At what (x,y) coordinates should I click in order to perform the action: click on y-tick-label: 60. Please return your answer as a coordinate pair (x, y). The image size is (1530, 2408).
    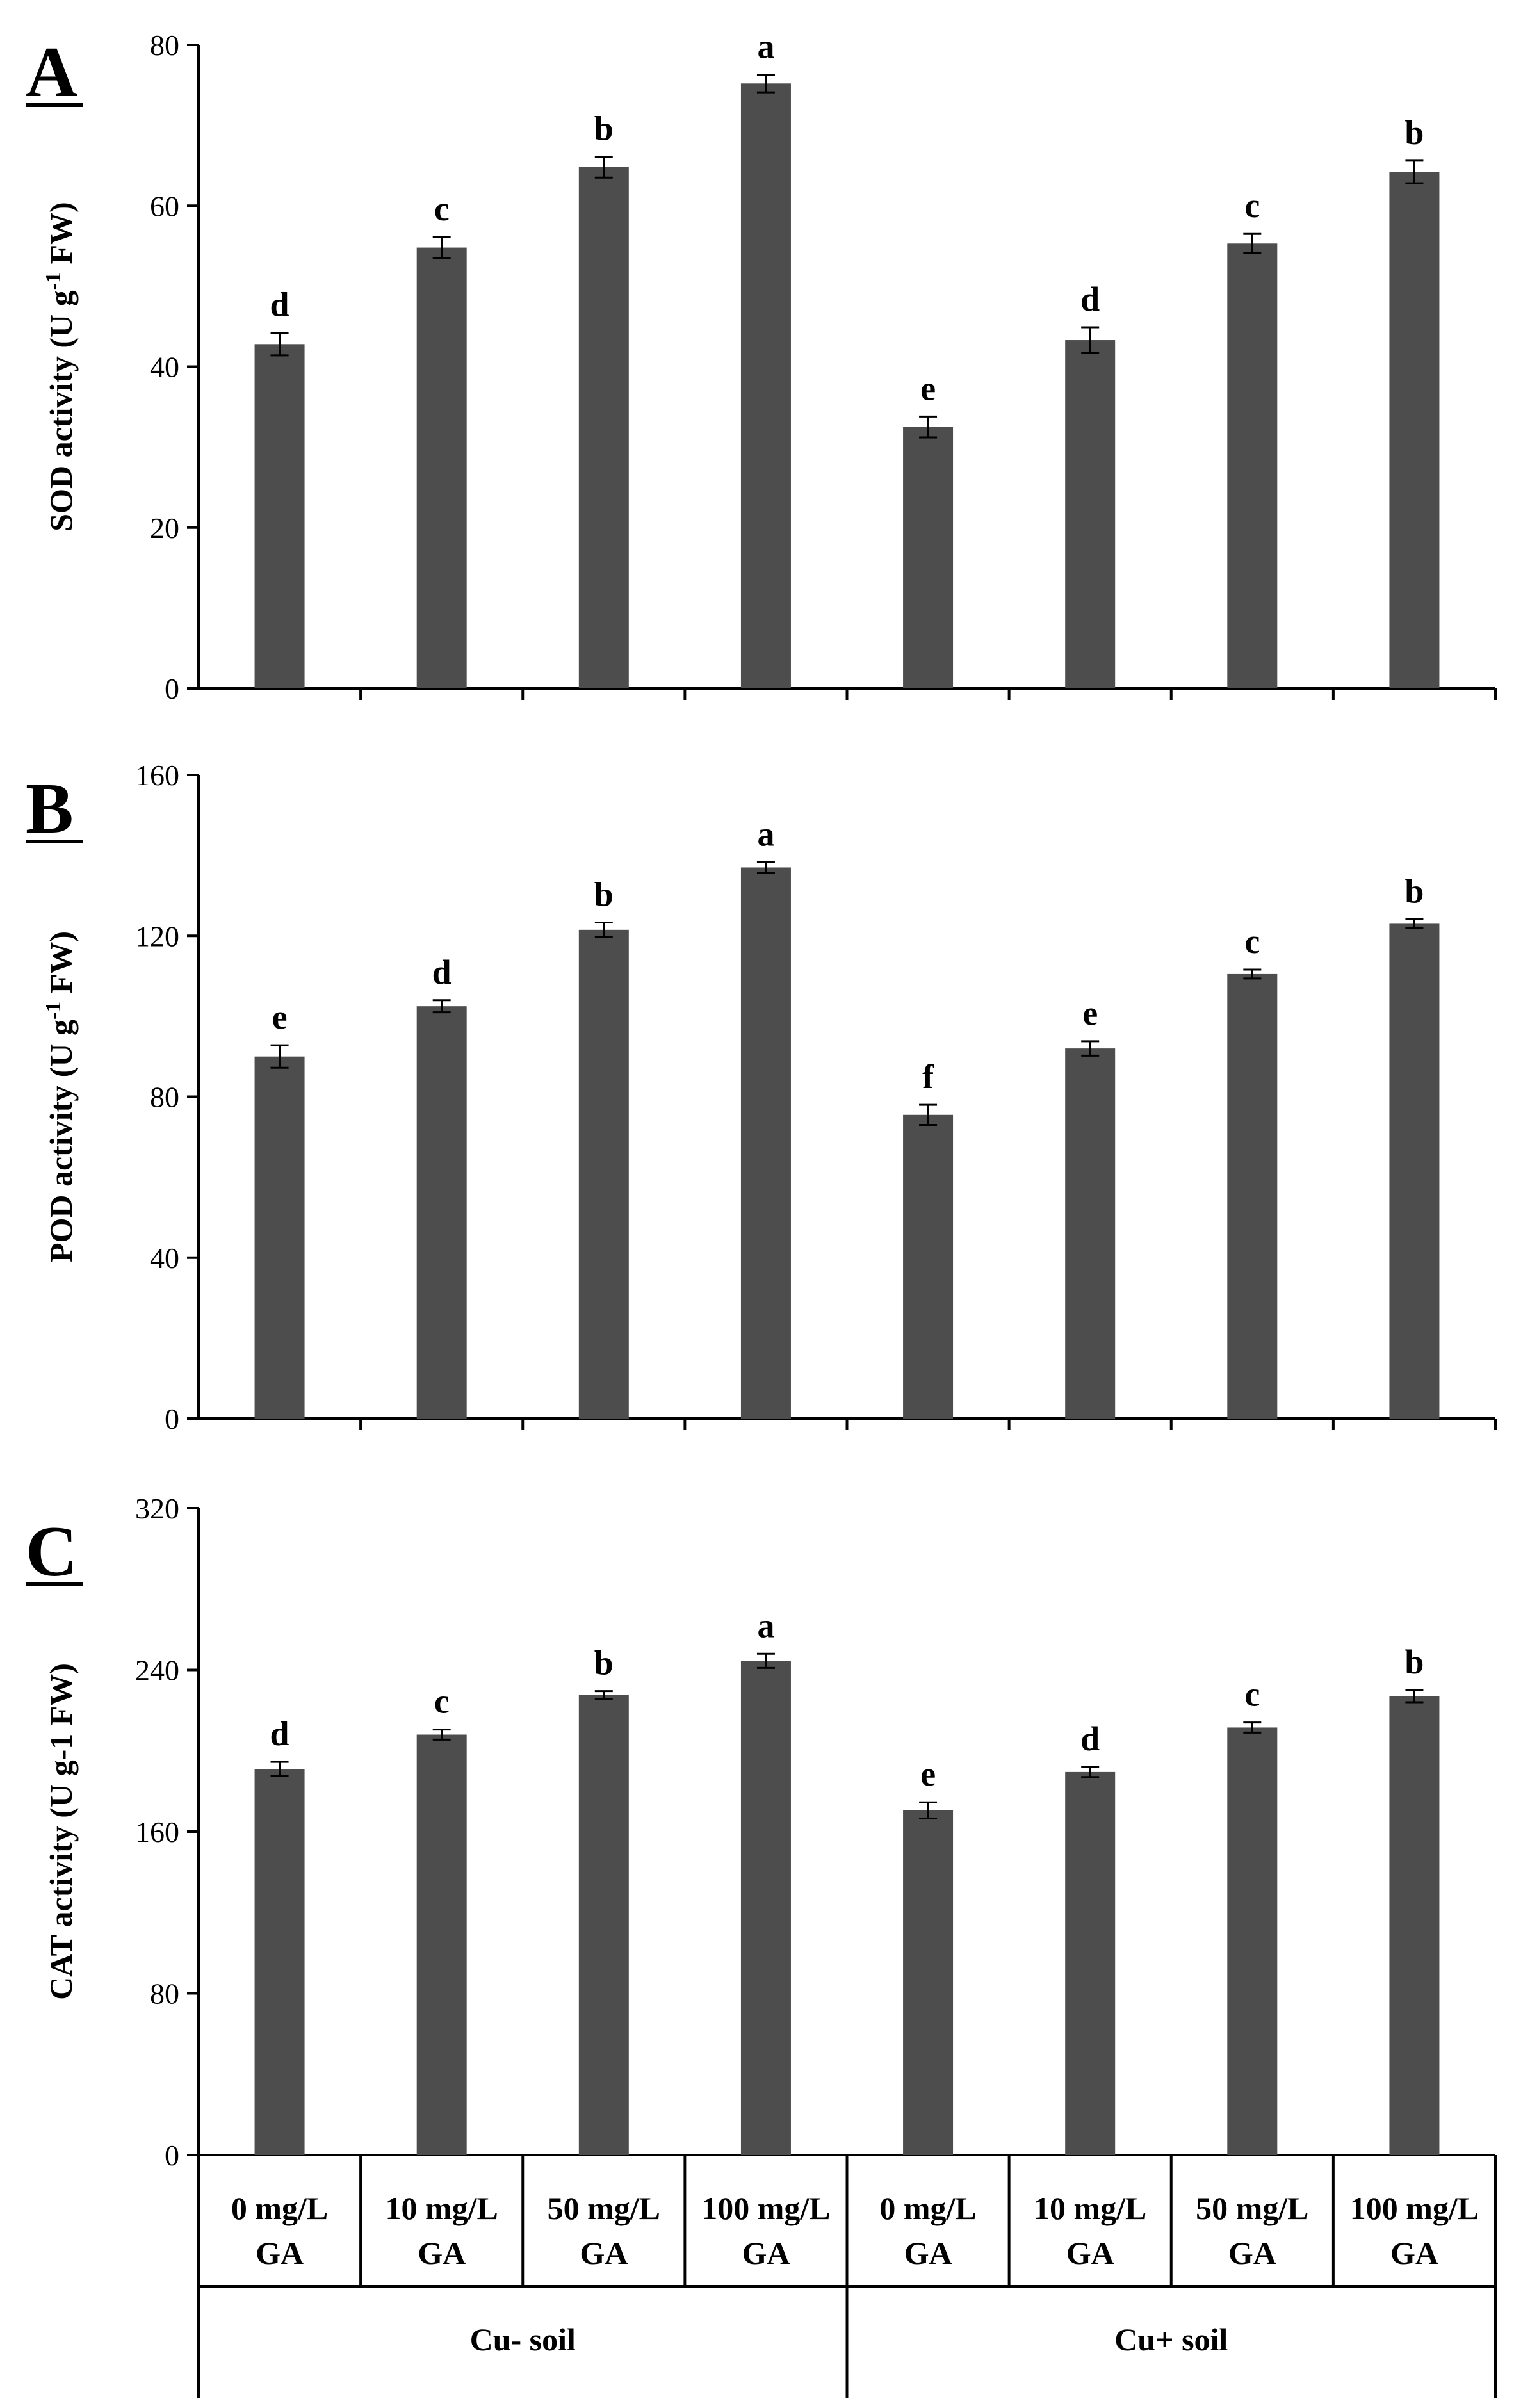
    Looking at the image, I should click on (164, 206).